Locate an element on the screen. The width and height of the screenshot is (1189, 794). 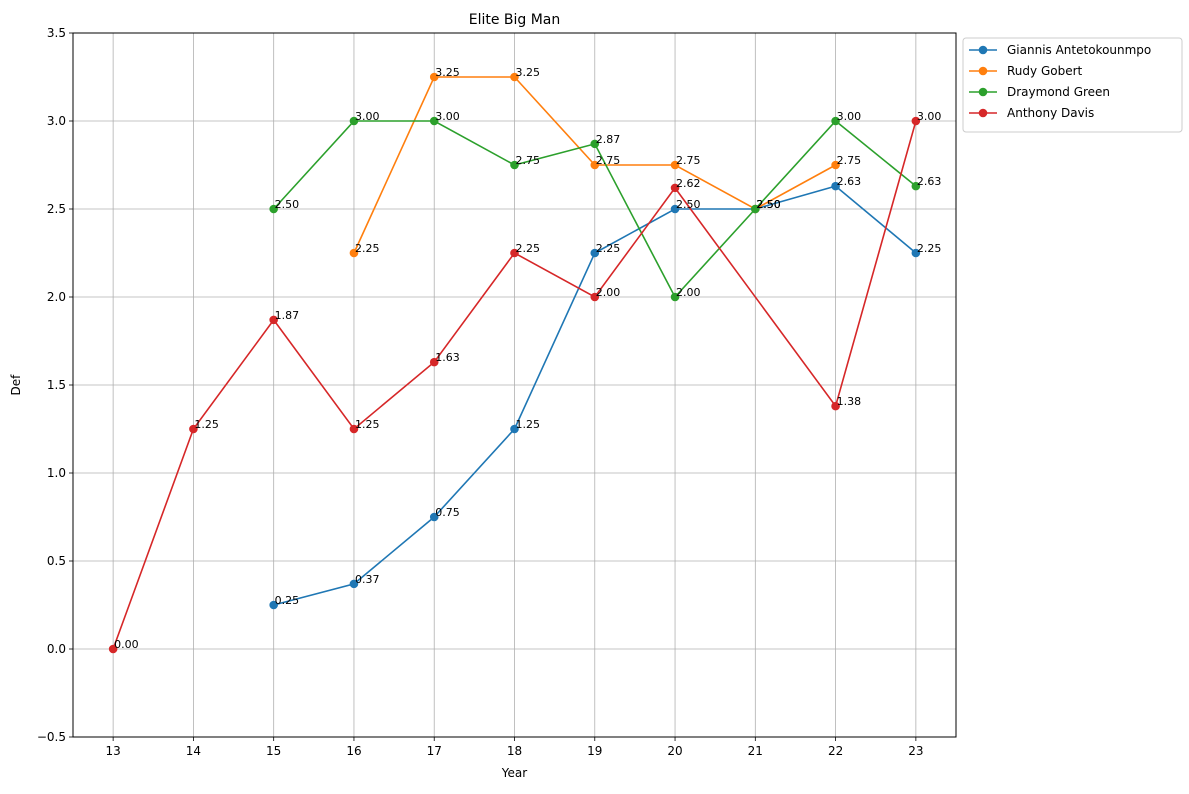
chart-title: Elite Big Man is located at coordinates (515, 20).